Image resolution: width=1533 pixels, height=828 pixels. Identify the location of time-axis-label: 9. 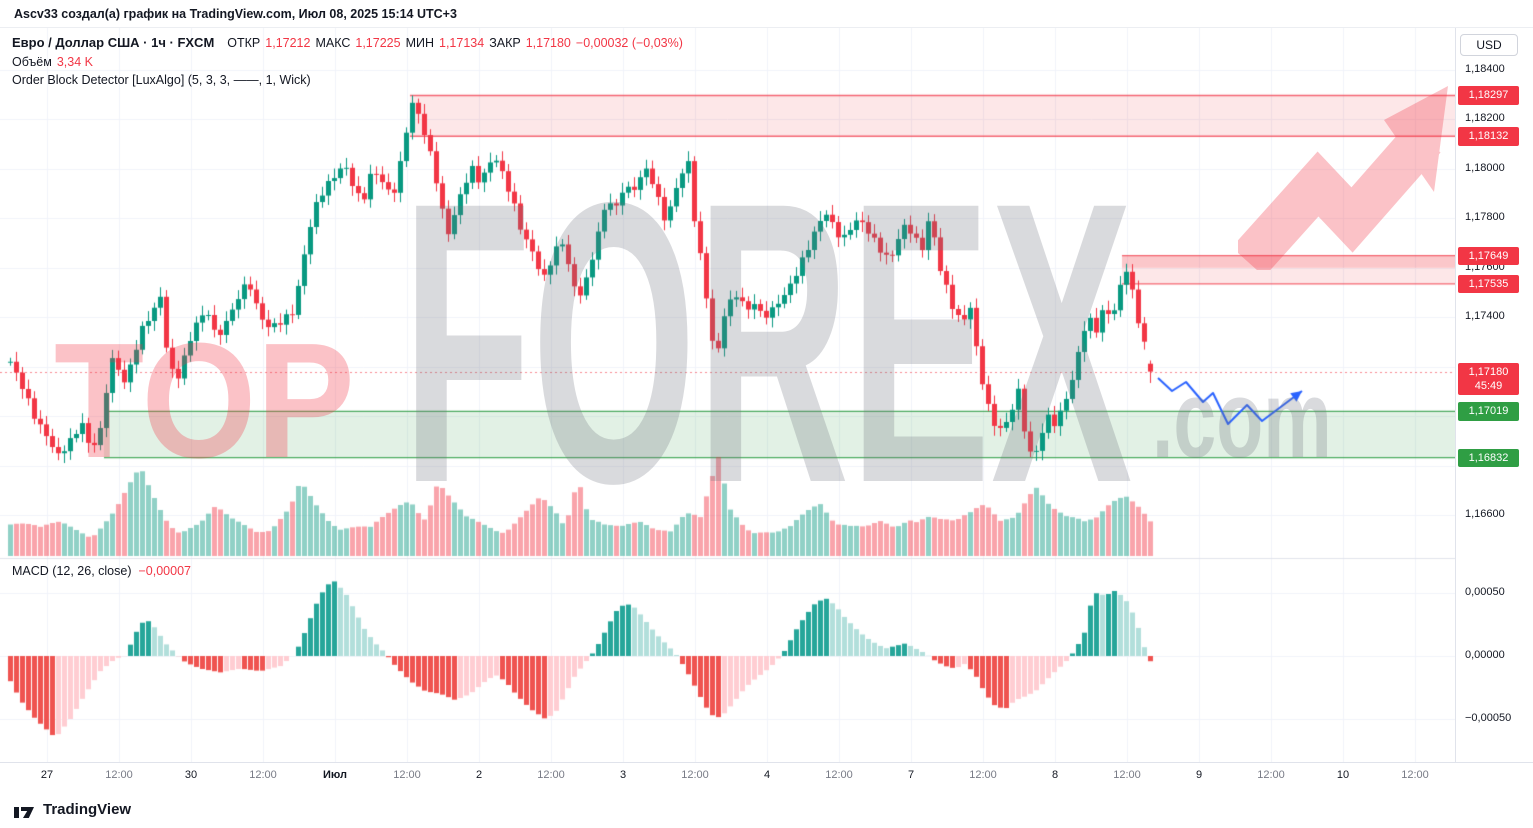
(1199, 775).